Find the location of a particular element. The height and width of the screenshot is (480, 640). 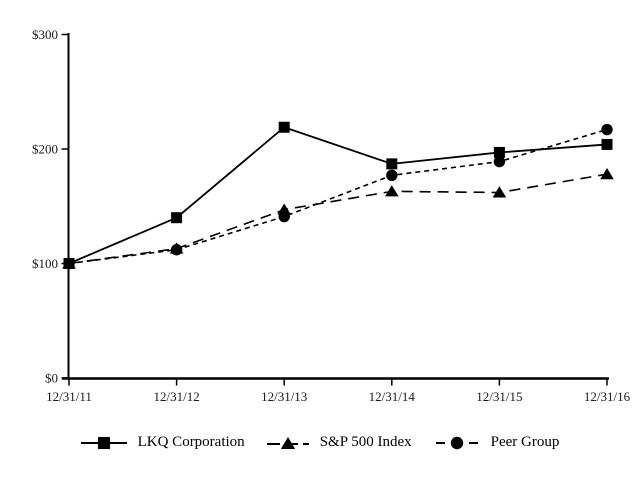

y-tick-label: $100 is located at coordinates (45, 263).